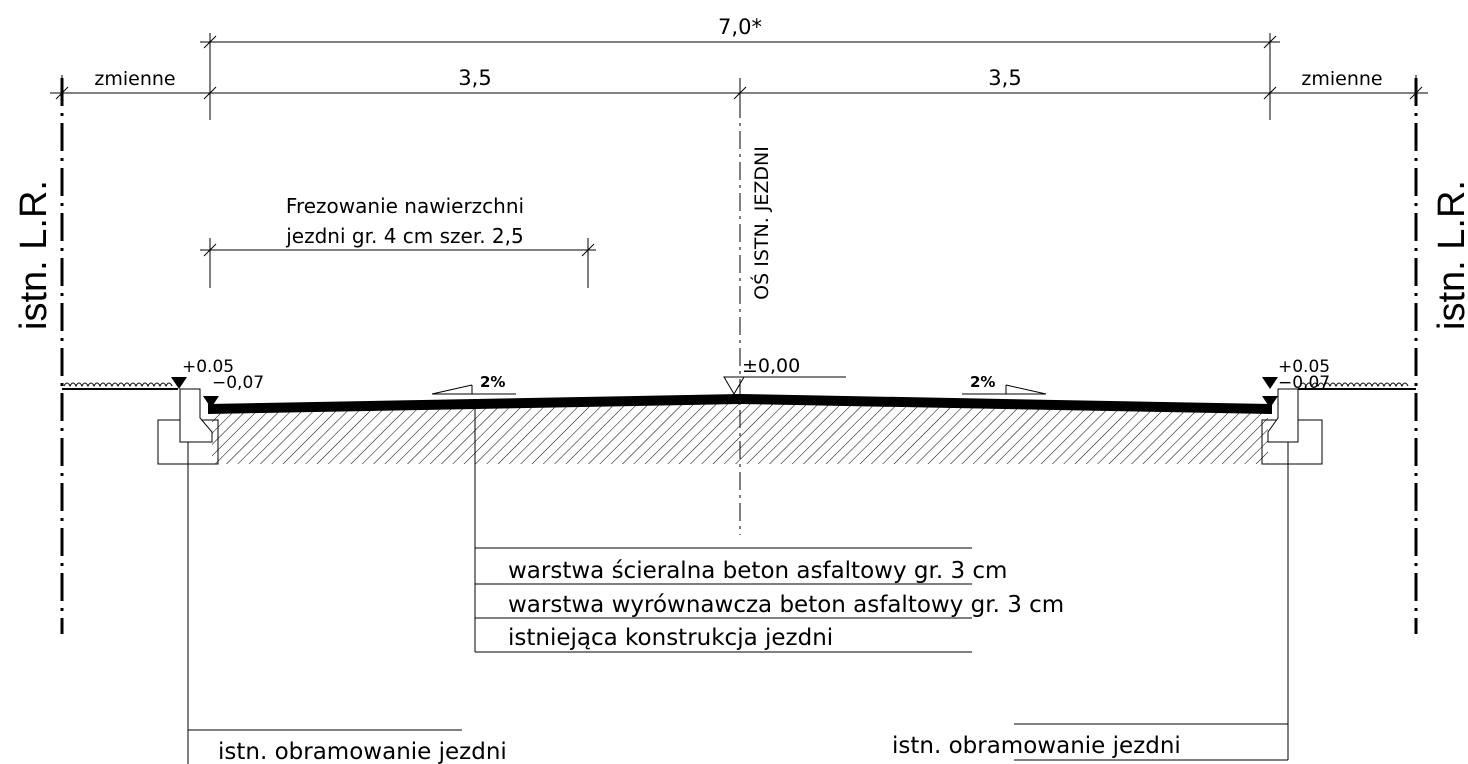 The height and width of the screenshot is (764, 1468). Describe the element at coordinates (1292, 426) in the screenshot. I see `curb-right` at that location.